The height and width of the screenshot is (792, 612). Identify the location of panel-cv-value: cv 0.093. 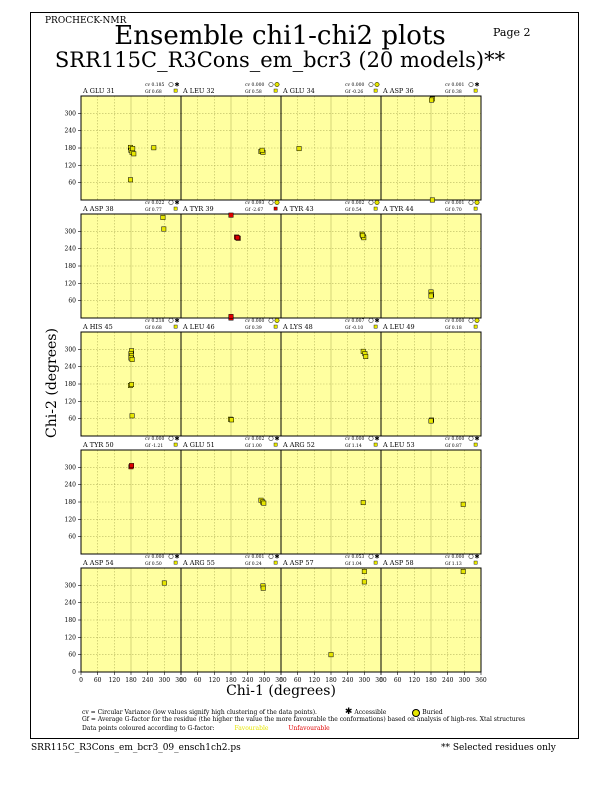
(255, 203).